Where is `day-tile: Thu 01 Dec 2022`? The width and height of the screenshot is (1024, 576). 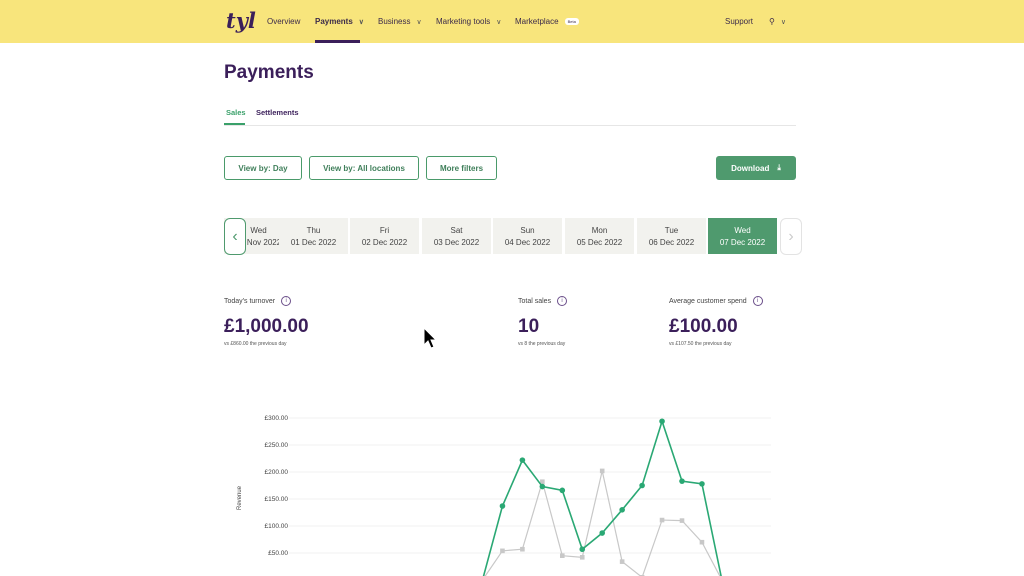
day-tile: Thu 01 Dec 2022 is located at coordinates (313, 236).